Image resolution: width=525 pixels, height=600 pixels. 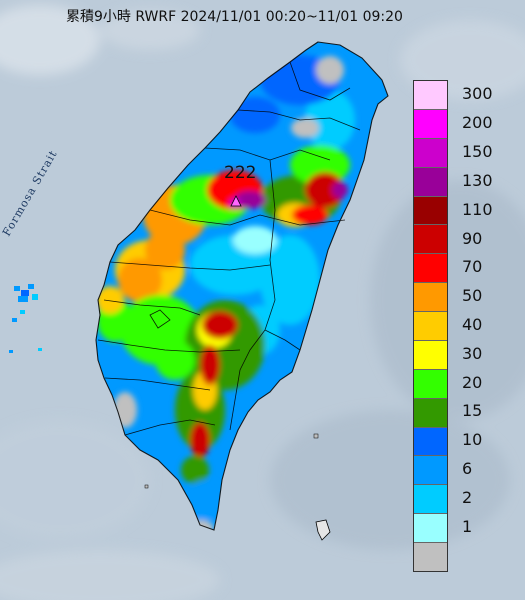 I want to click on legend-label: 15, so click(x=472, y=411).